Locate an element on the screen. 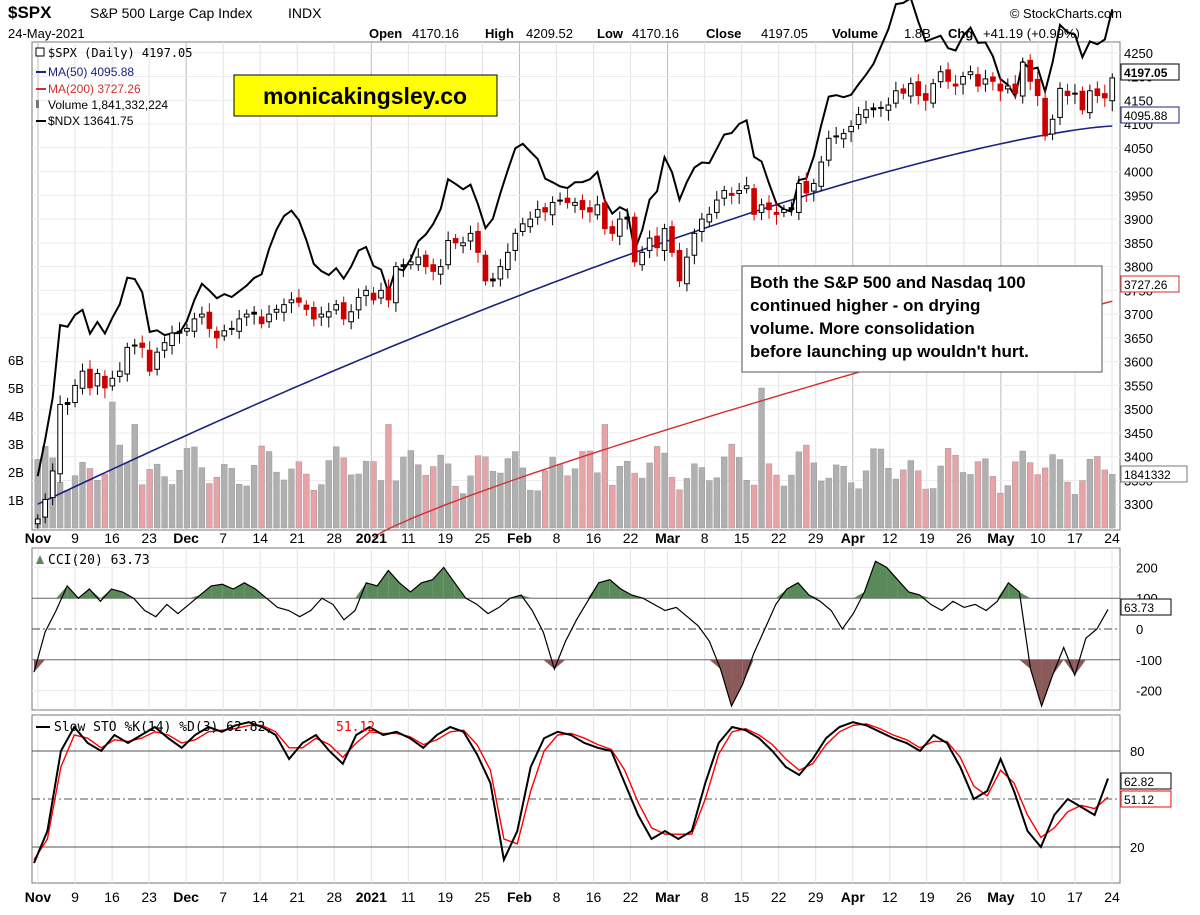  symbol-title: $SPX is located at coordinates (30, 12).